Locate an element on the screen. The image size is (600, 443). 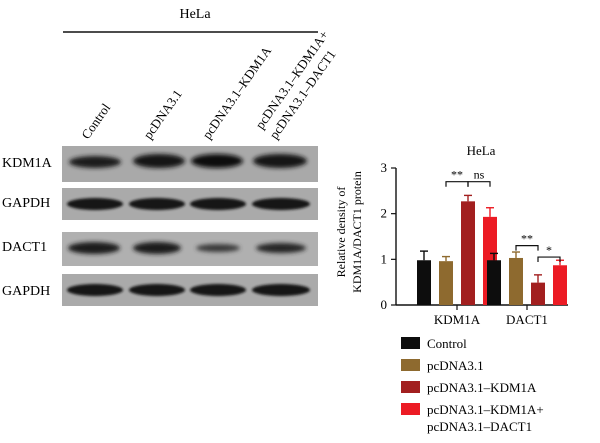
x-tick-label: KDM1A is located at coordinates (457, 319).